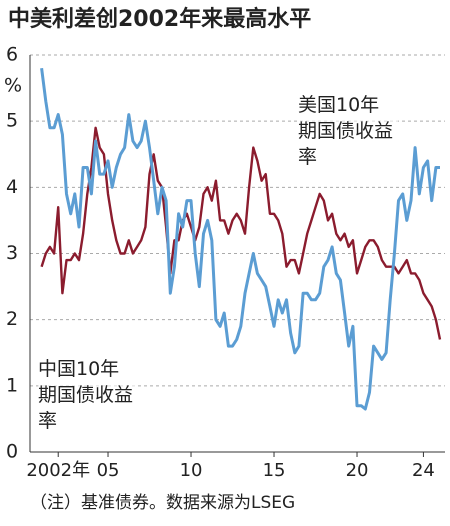 The image size is (450, 526). What do you see at coordinates (191, 470) in the screenshot?
I see `x-tick-label: 10` at bounding box center [191, 470].